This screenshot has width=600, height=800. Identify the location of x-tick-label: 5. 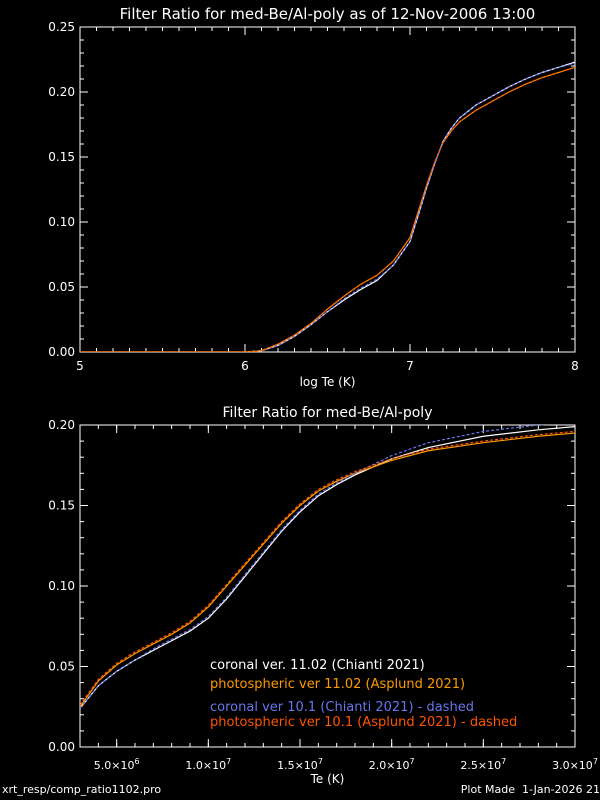
(80, 366).